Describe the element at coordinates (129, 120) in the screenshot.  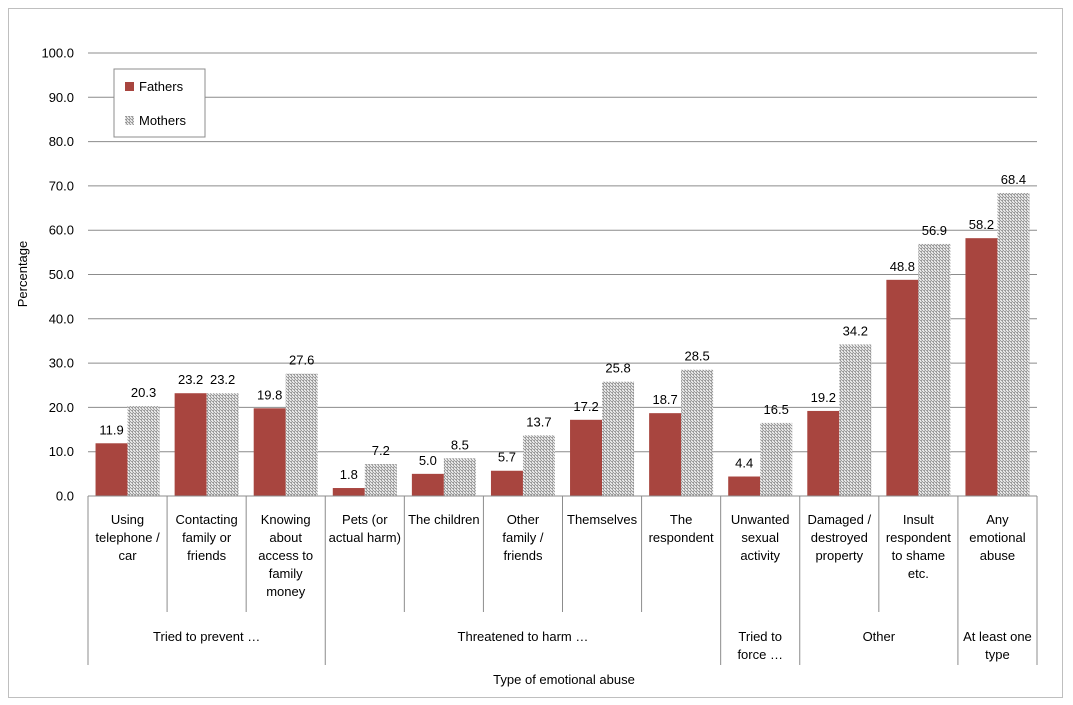
I see `legend-swatch-mothers` at that location.